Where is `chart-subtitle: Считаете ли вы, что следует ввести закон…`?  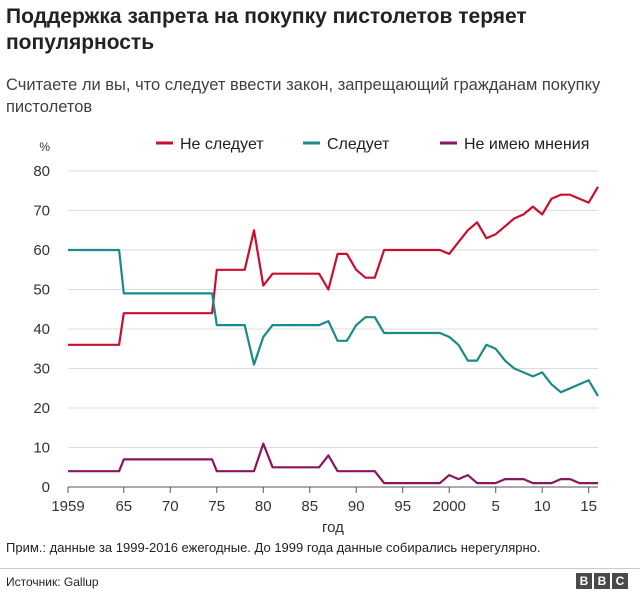 chart-subtitle: Считаете ли вы, что следует ввести закон… is located at coordinates (303, 96).